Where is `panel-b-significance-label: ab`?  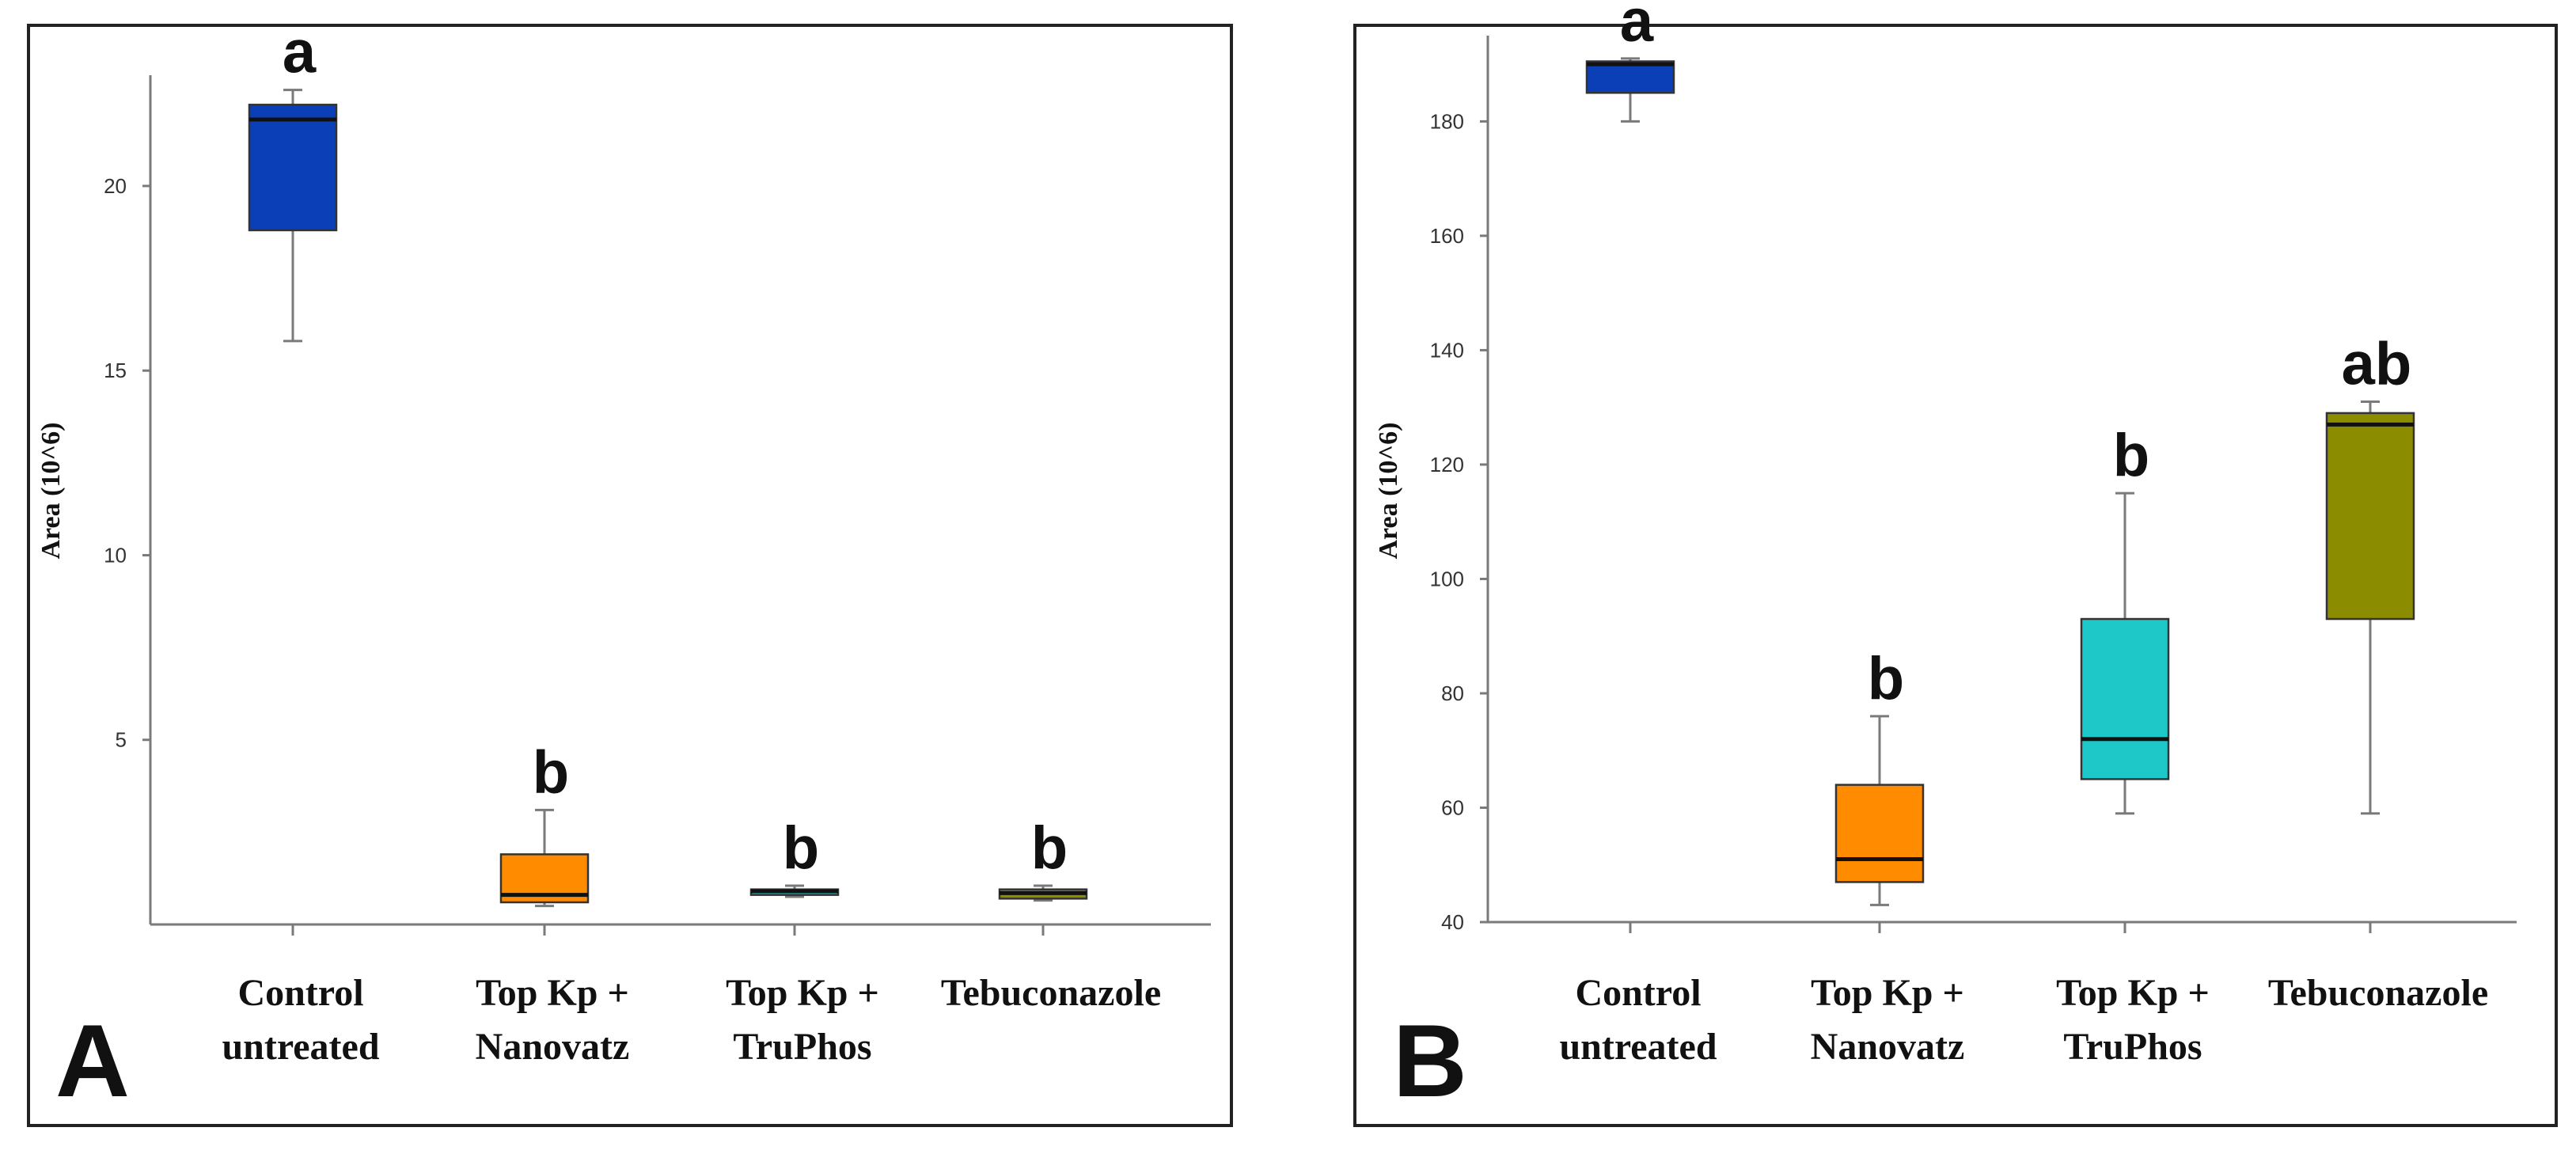 panel-b-significance-label: ab is located at coordinates (2377, 363).